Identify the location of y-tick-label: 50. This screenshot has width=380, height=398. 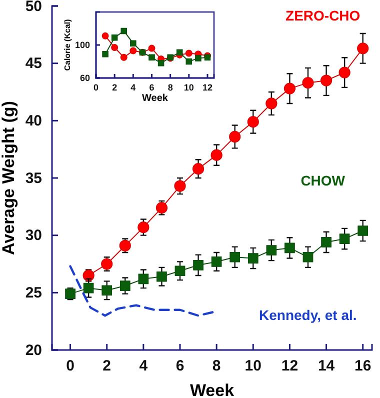
(33, 7).